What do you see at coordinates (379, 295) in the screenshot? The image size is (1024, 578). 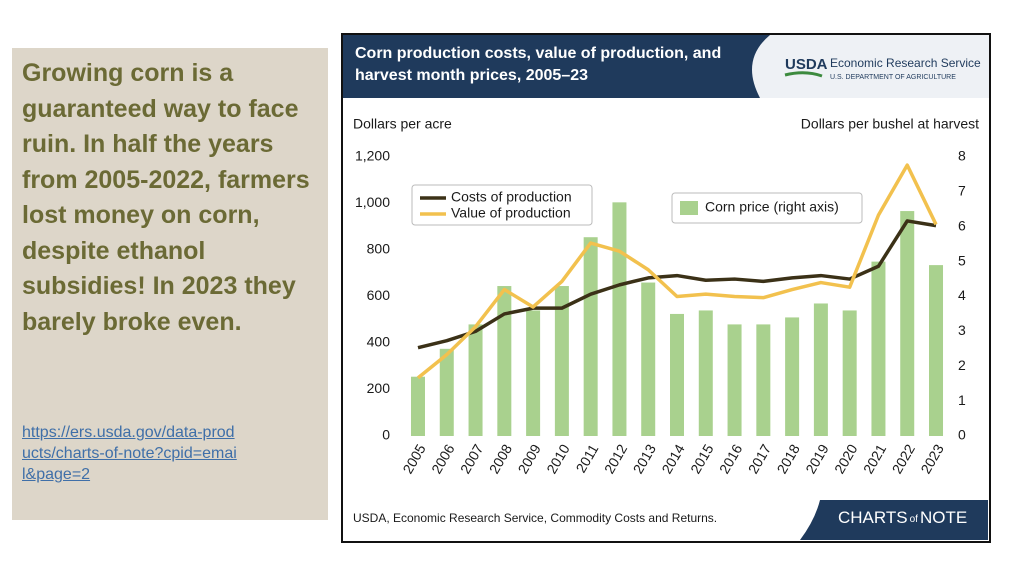 I see `y-tick-label: 600` at bounding box center [379, 295].